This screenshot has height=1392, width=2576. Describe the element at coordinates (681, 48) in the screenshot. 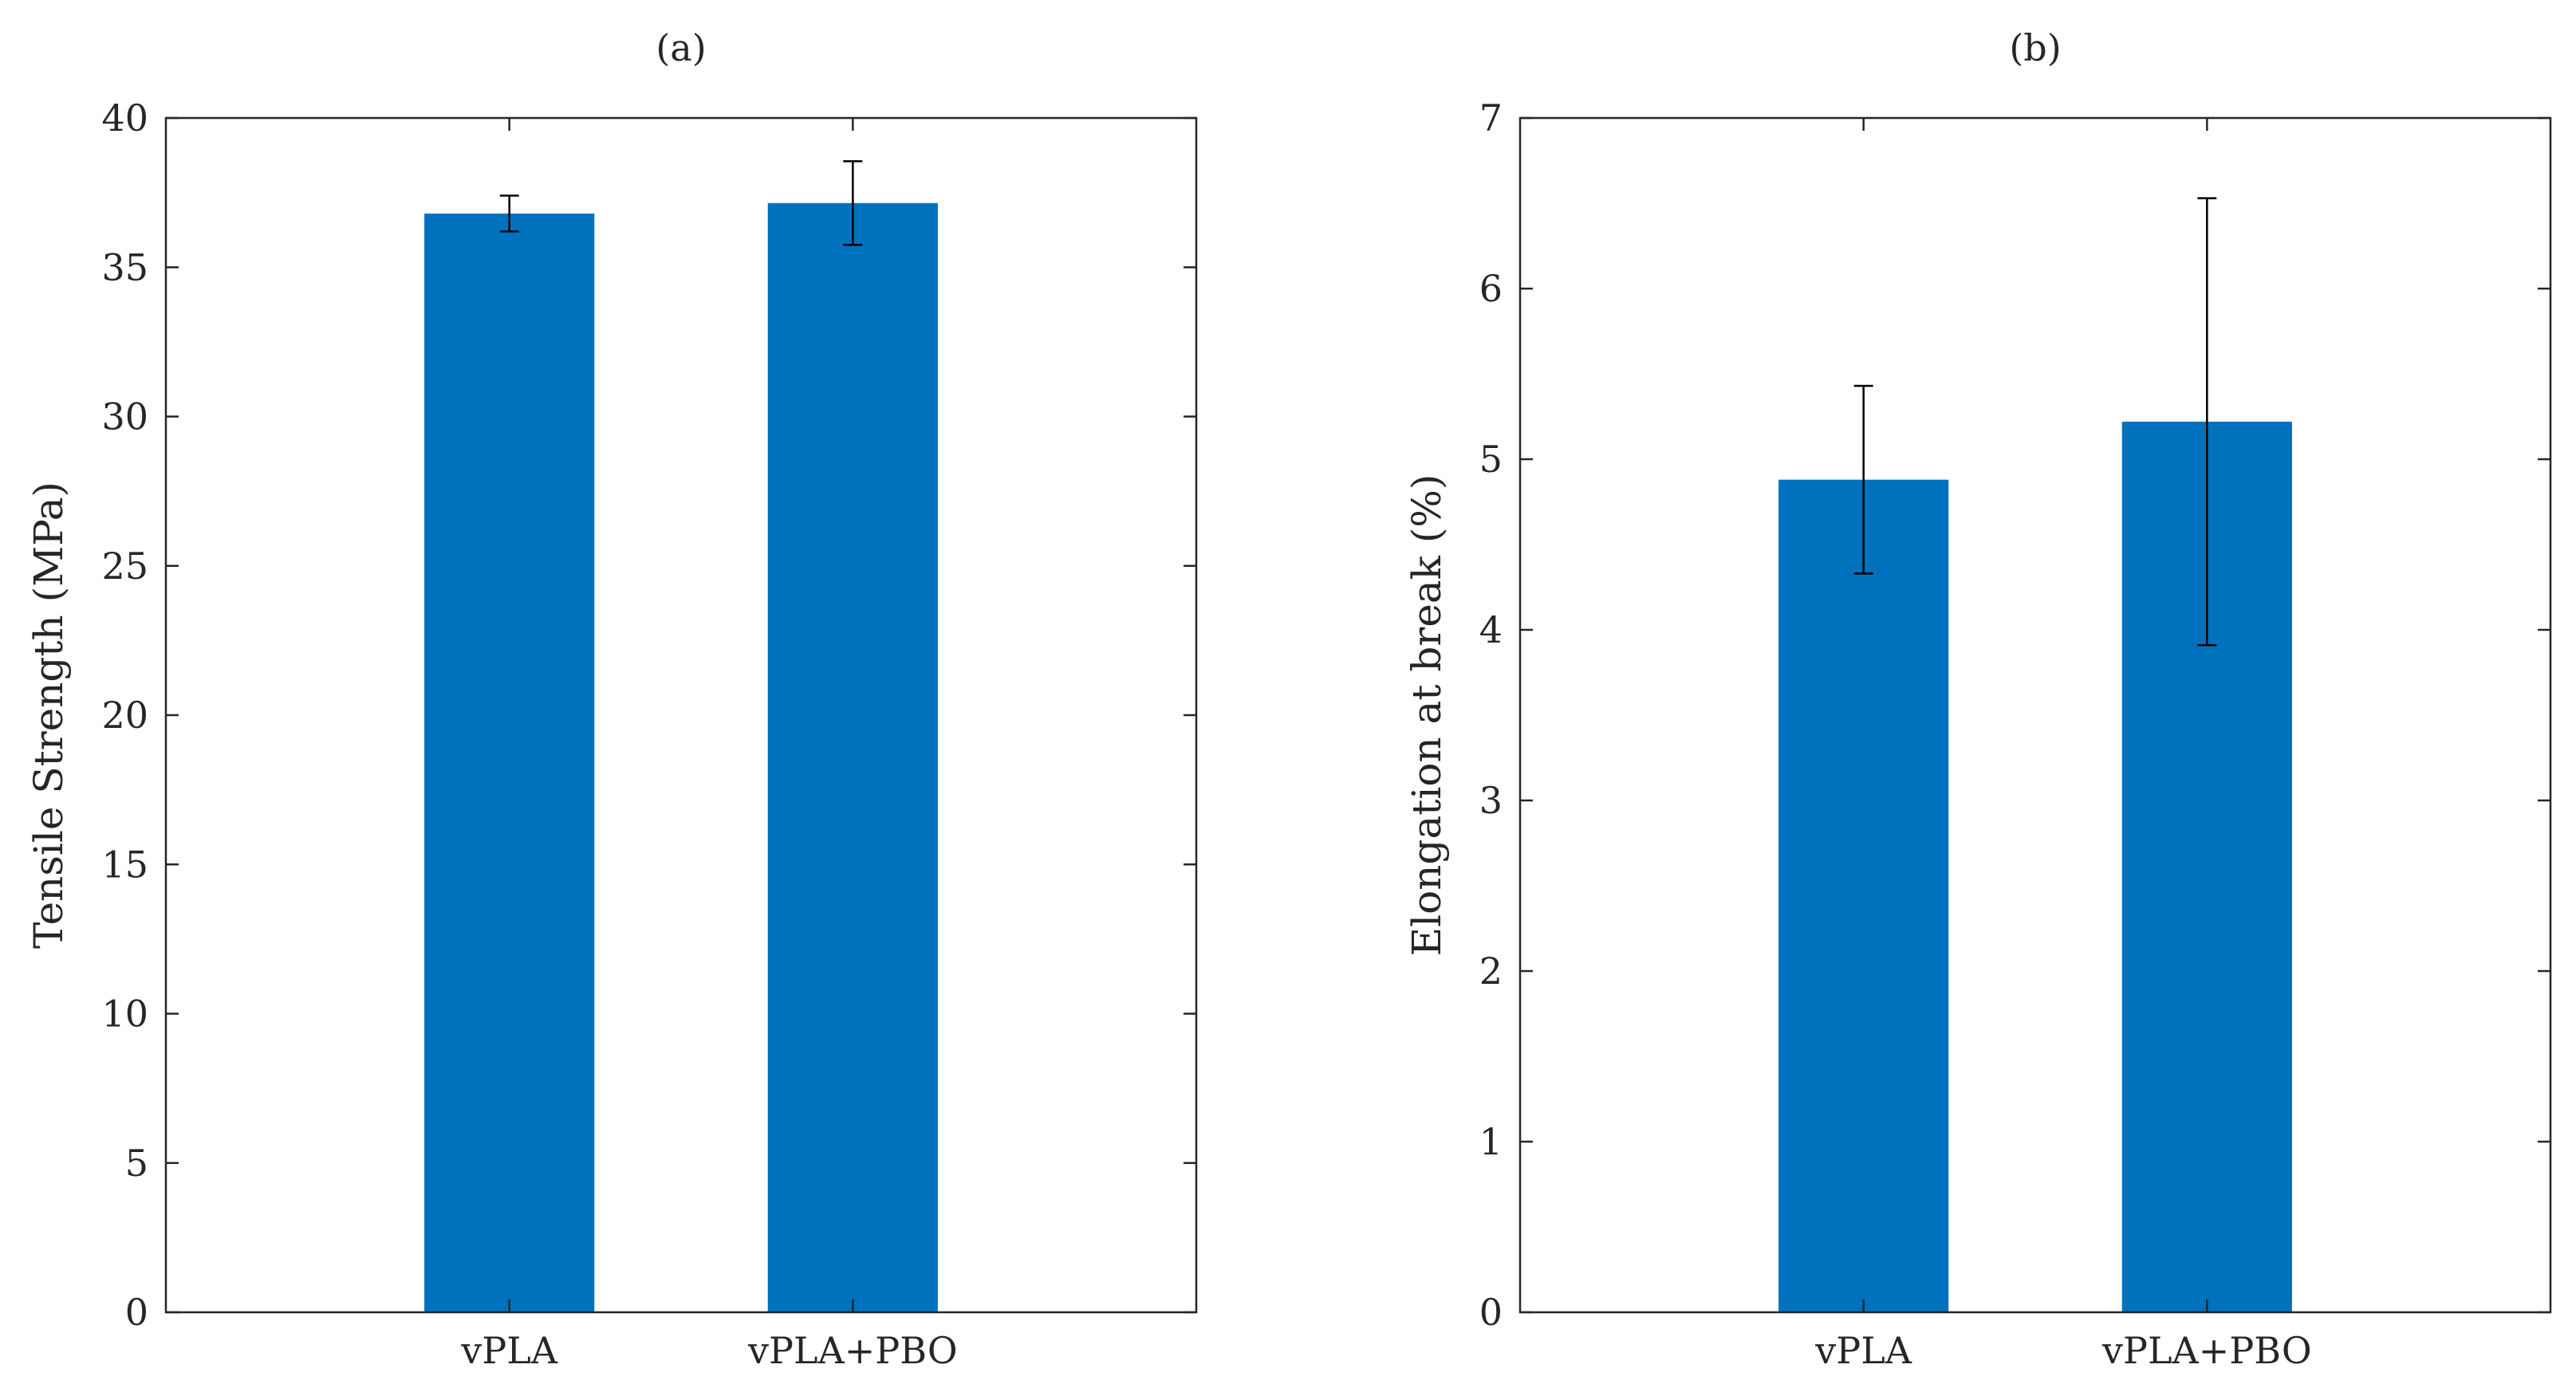

I see `panel-title: (a)` at that location.